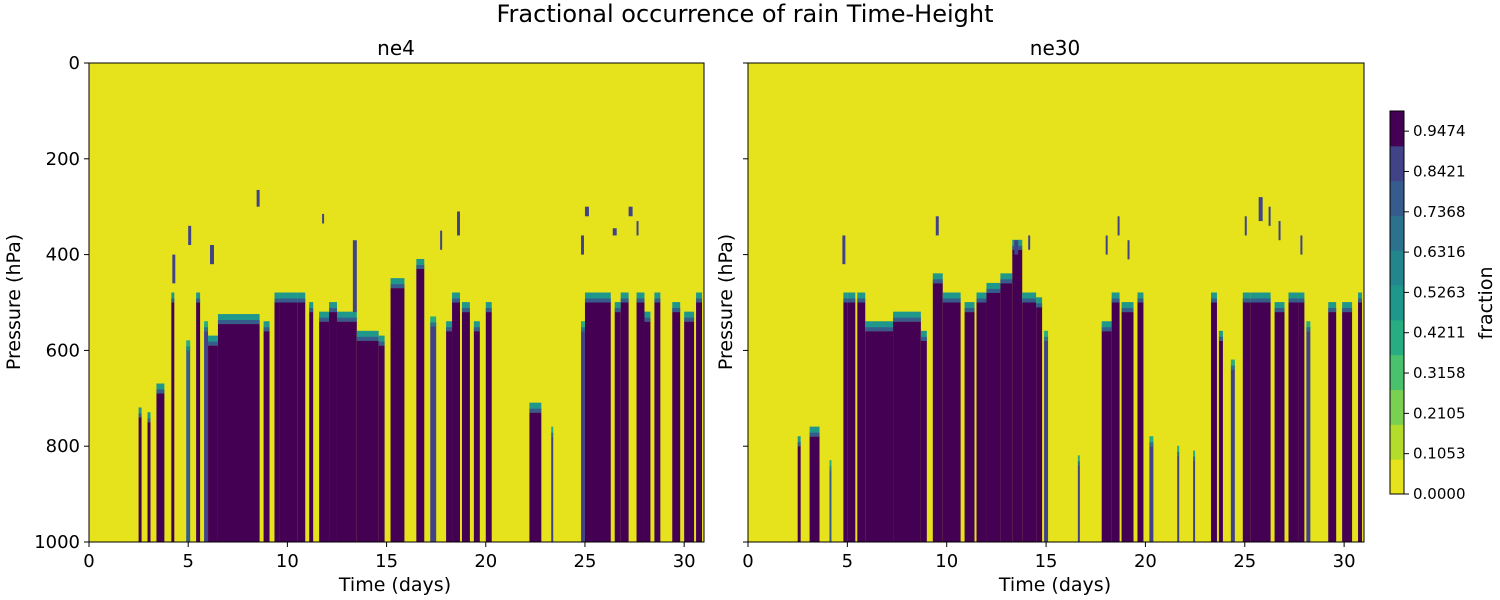  I want to click on y-tick-label-ne4: 0, so click(74, 63).